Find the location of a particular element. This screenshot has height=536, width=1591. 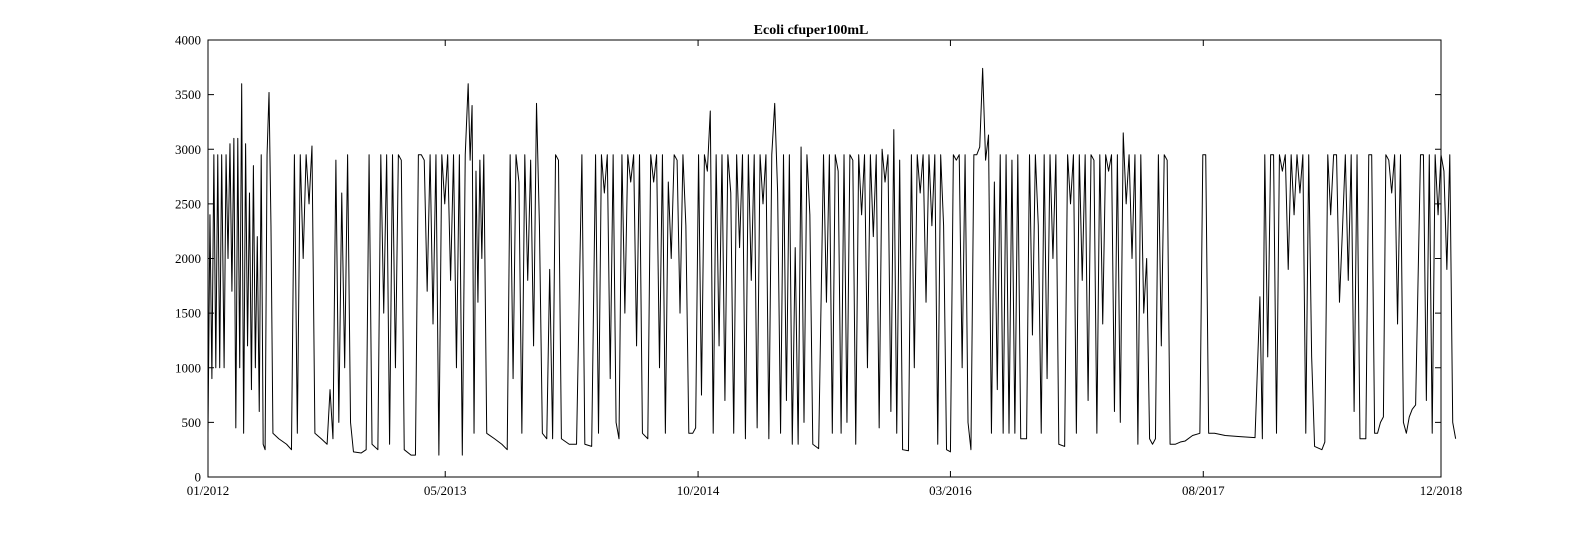

x-tick-label: 08/2017 is located at coordinates (1203, 490).